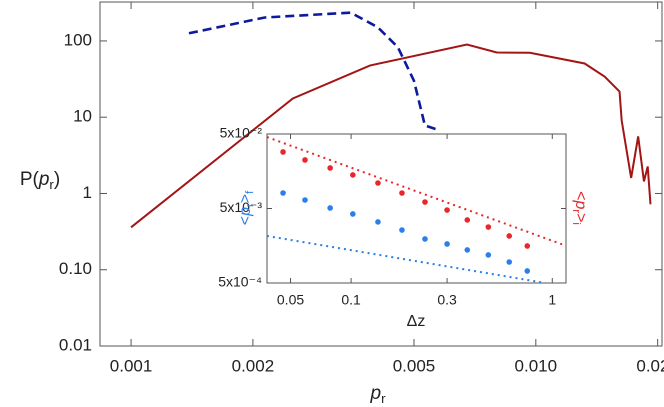 Image resolution: width=664 pixels, height=407 pixels. What do you see at coordinates (131, 365) in the screenshot?
I see `x-tick-label: 0.001` at bounding box center [131, 365].